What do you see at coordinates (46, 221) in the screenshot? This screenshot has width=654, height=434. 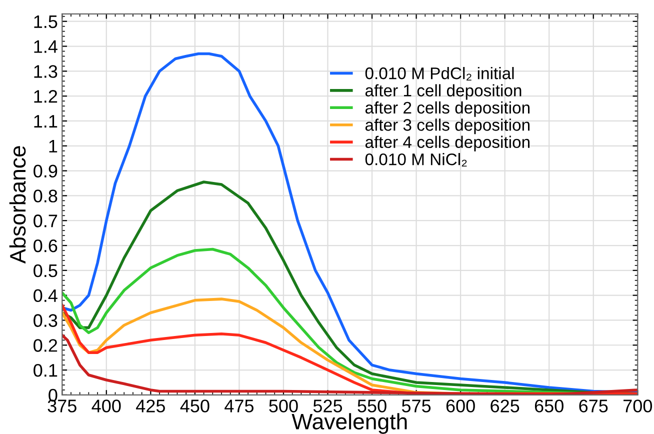 I see `y-tick-label: 0.7` at bounding box center [46, 221].